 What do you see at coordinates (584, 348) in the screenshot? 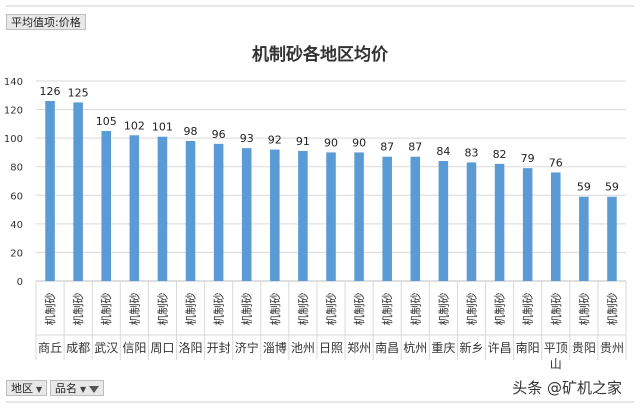
I see `category-label: 贵阳` at bounding box center [584, 348].